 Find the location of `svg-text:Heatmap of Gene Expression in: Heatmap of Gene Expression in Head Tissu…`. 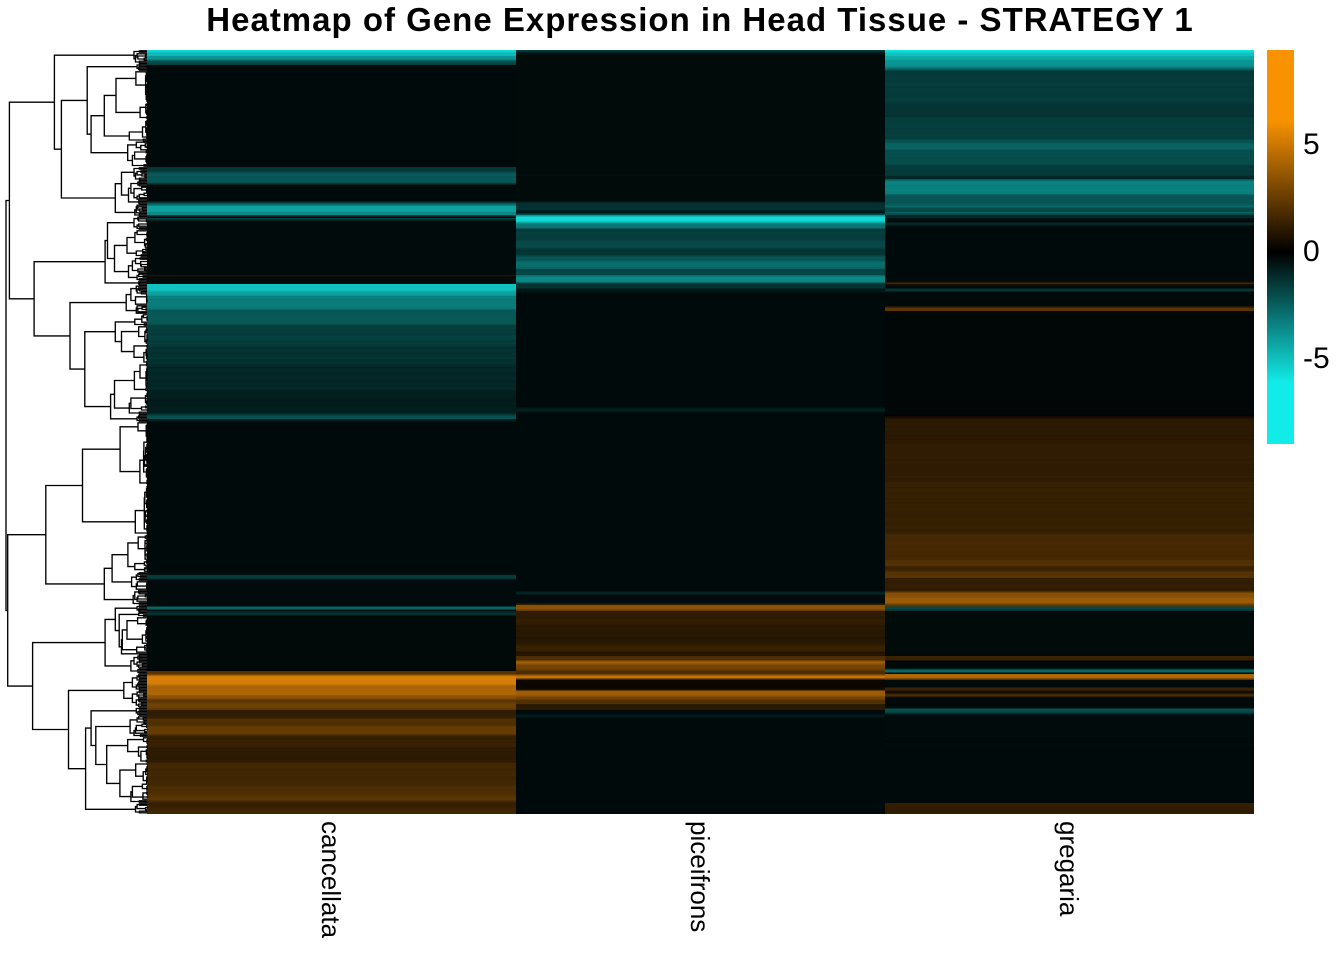

svg-text:Heatmap of Gene Expression in: Heatmap of Gene Expression in Head Tissu… is located at coordinates (699, 19).